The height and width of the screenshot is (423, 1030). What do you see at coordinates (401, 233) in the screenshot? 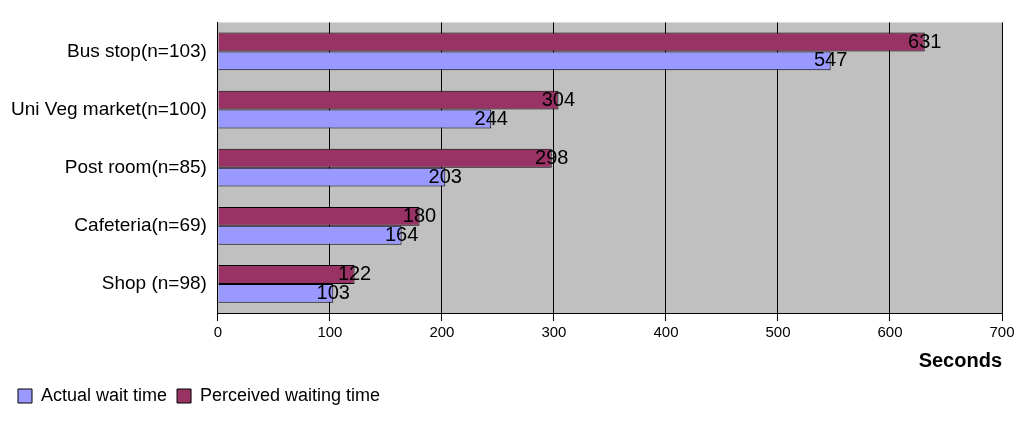
I see `data-label: 164` at bounding box center [401, 233].